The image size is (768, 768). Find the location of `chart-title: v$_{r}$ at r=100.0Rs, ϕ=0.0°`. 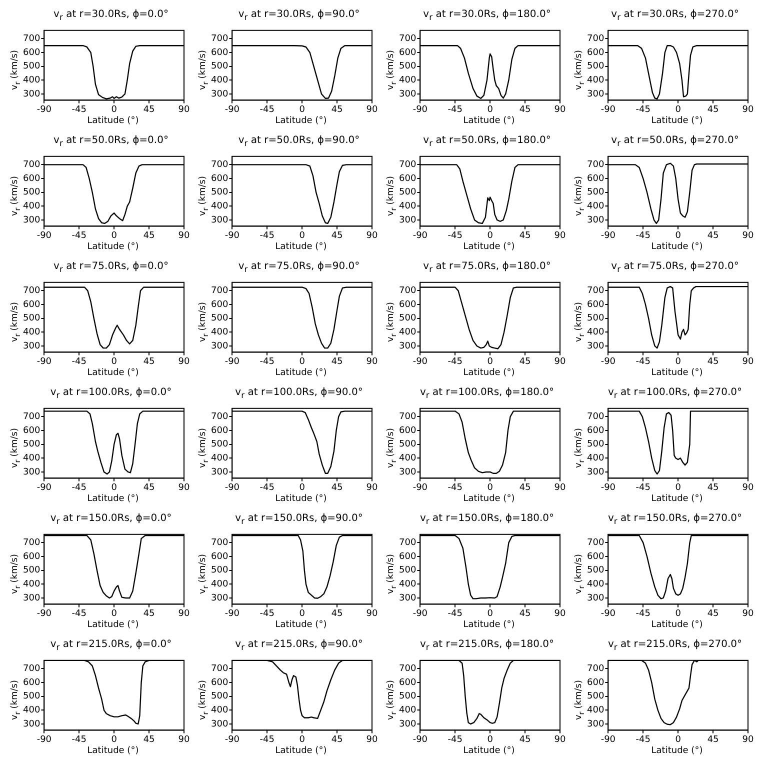

chart-title: v$_{r}$ at r=100.0Rs, ϕ=0.0° is located at coordinates (110, 394).